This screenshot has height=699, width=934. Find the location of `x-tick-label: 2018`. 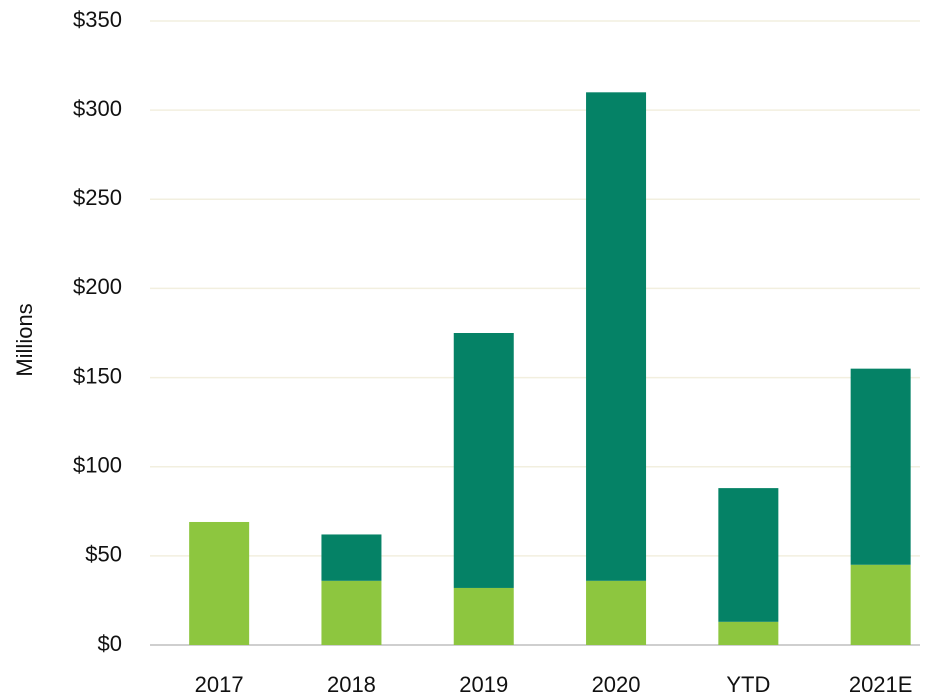

x-tick-label: 2018 is located at coordinates (351, 684).